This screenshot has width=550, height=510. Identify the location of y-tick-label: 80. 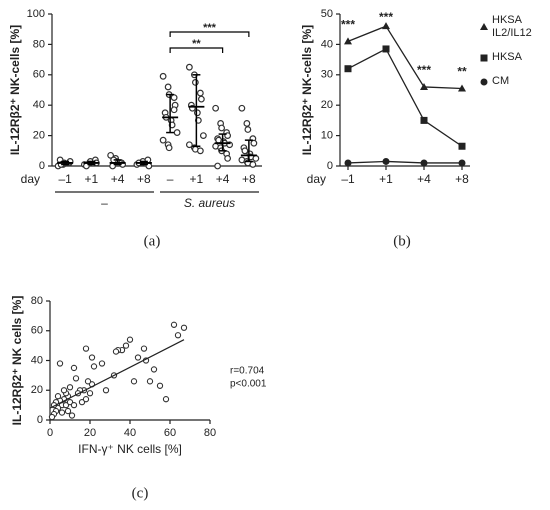
(37, 301).